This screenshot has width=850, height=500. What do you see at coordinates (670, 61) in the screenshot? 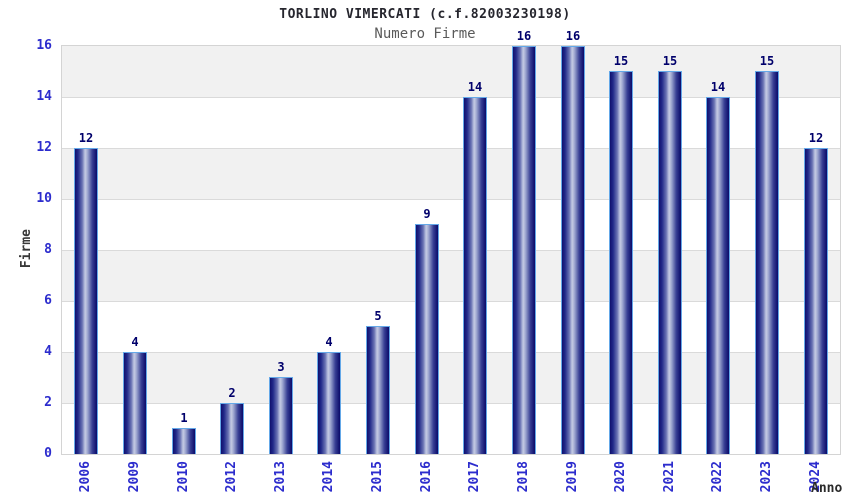
I see `value-label-2021: 15` at bounding box center [670, 61].